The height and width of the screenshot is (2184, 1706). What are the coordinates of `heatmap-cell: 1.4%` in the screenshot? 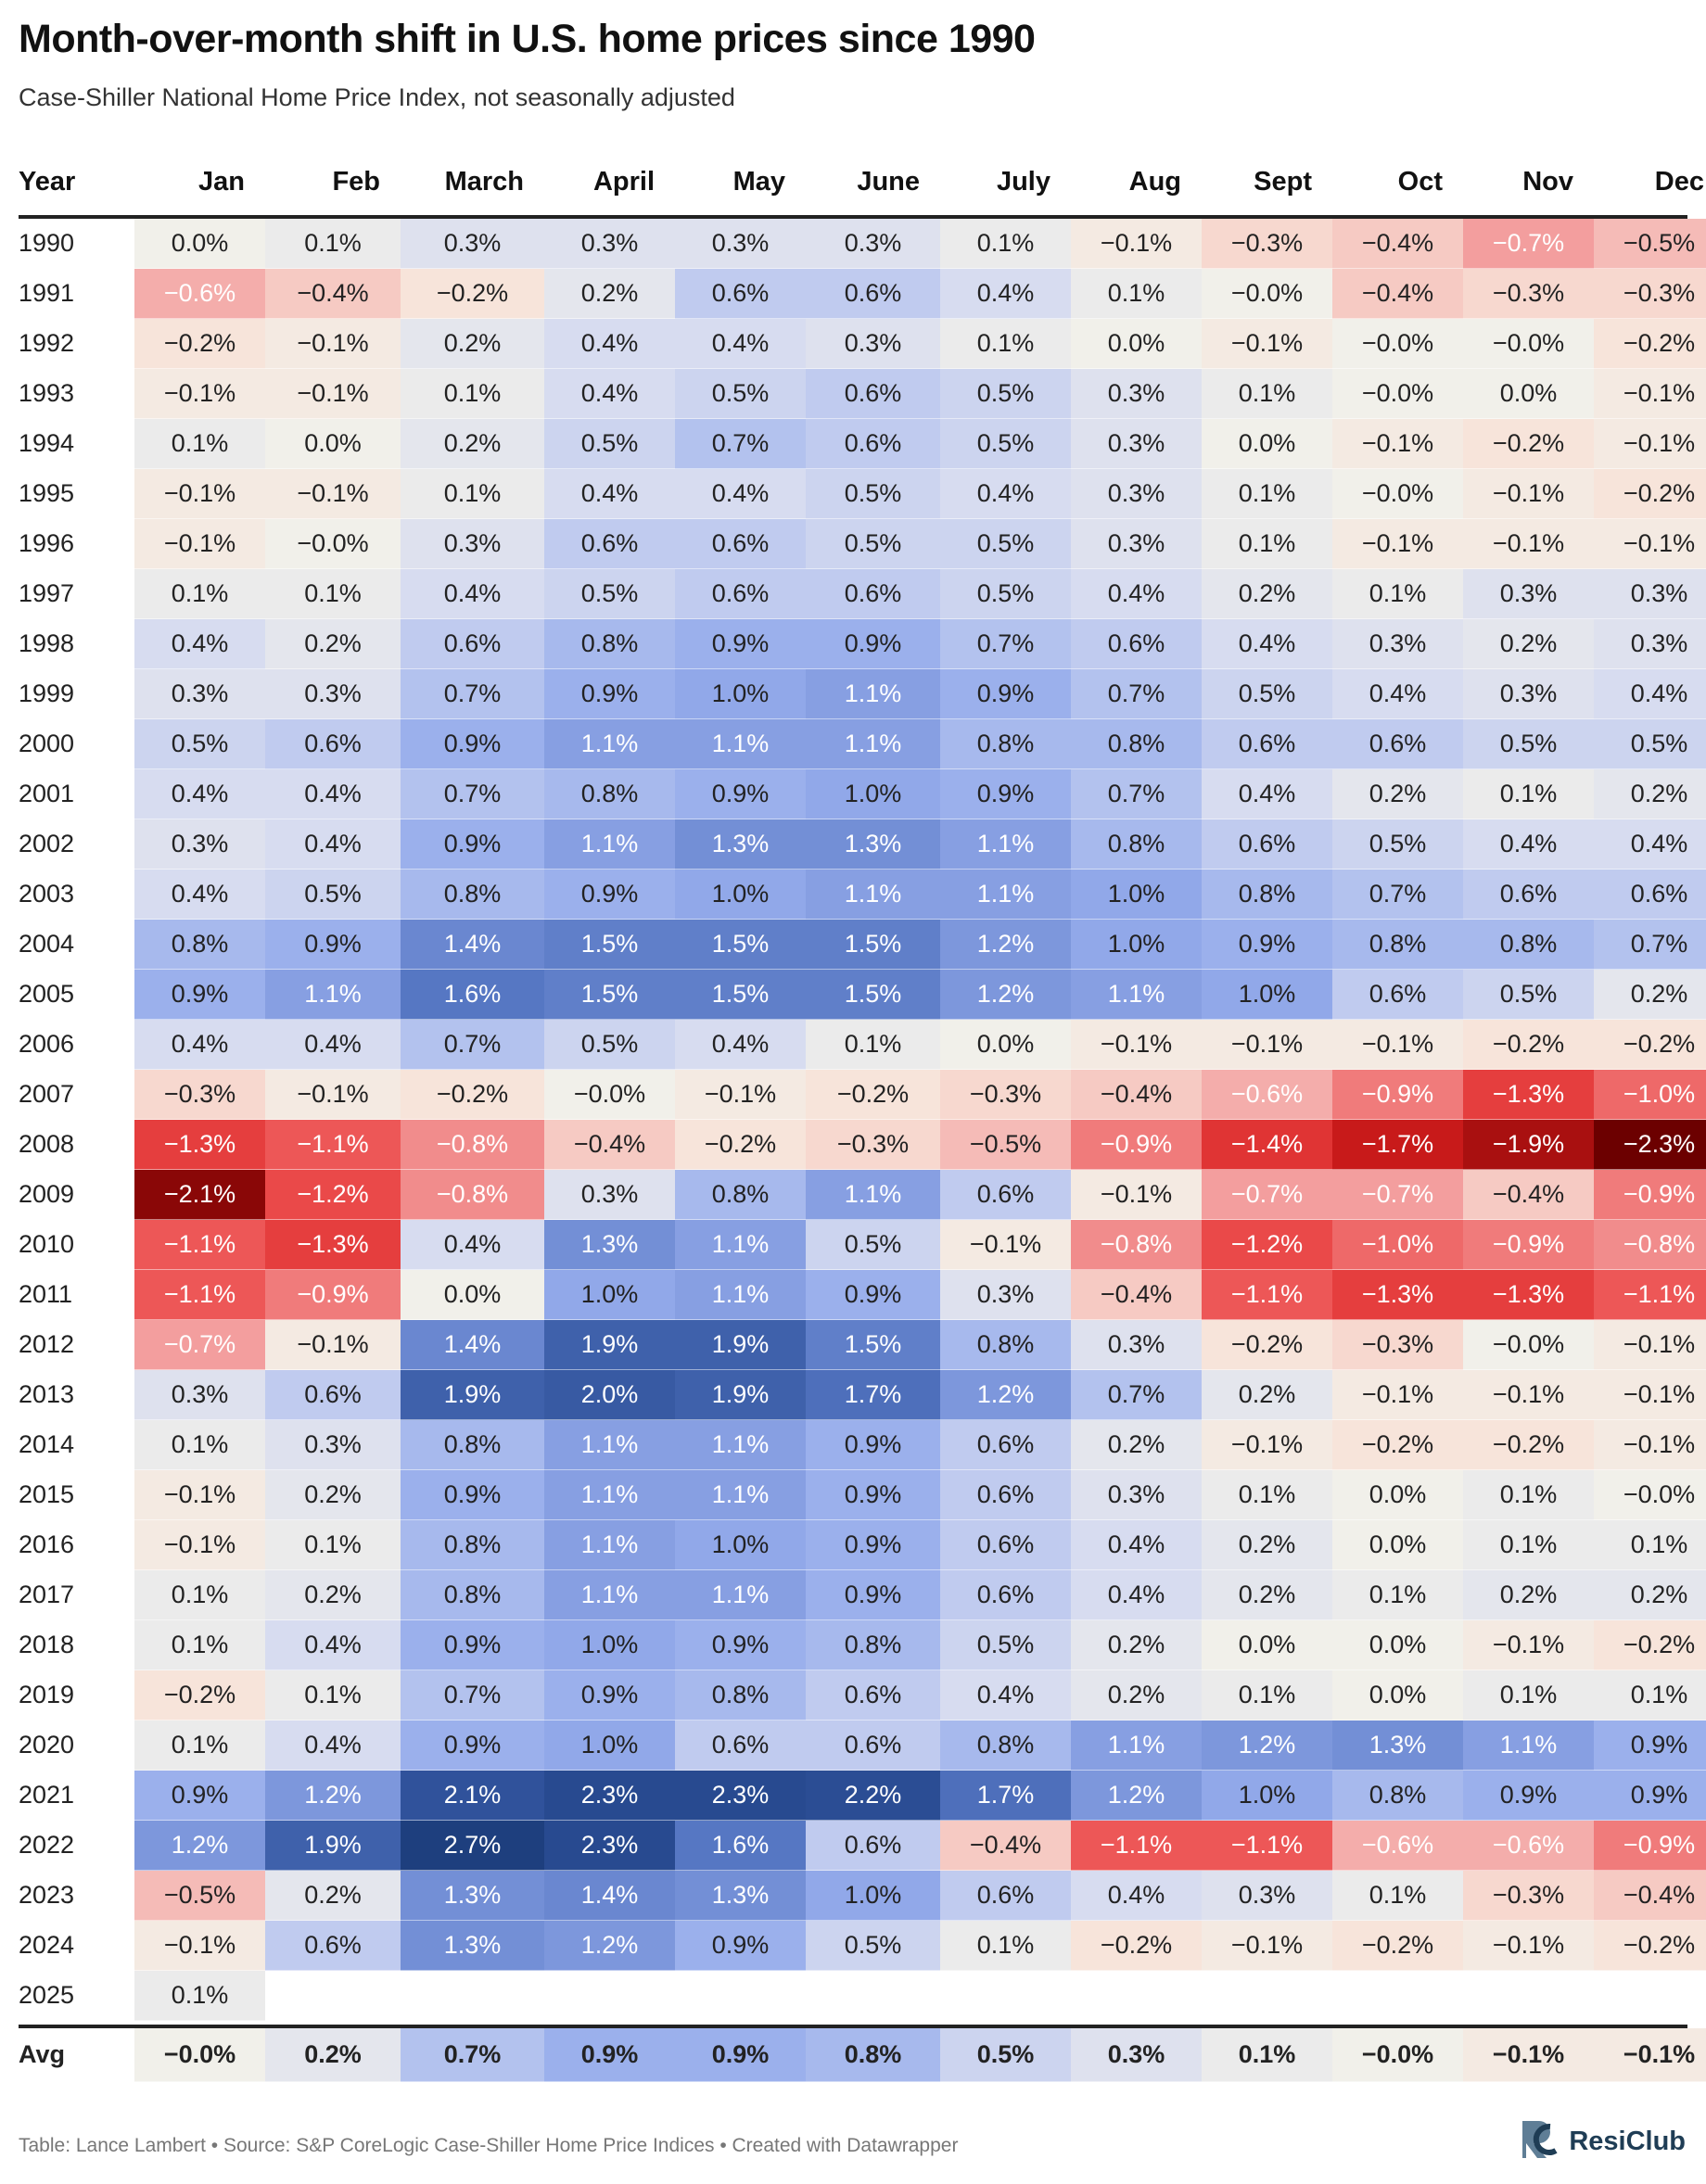 It's located at (472, 1345).